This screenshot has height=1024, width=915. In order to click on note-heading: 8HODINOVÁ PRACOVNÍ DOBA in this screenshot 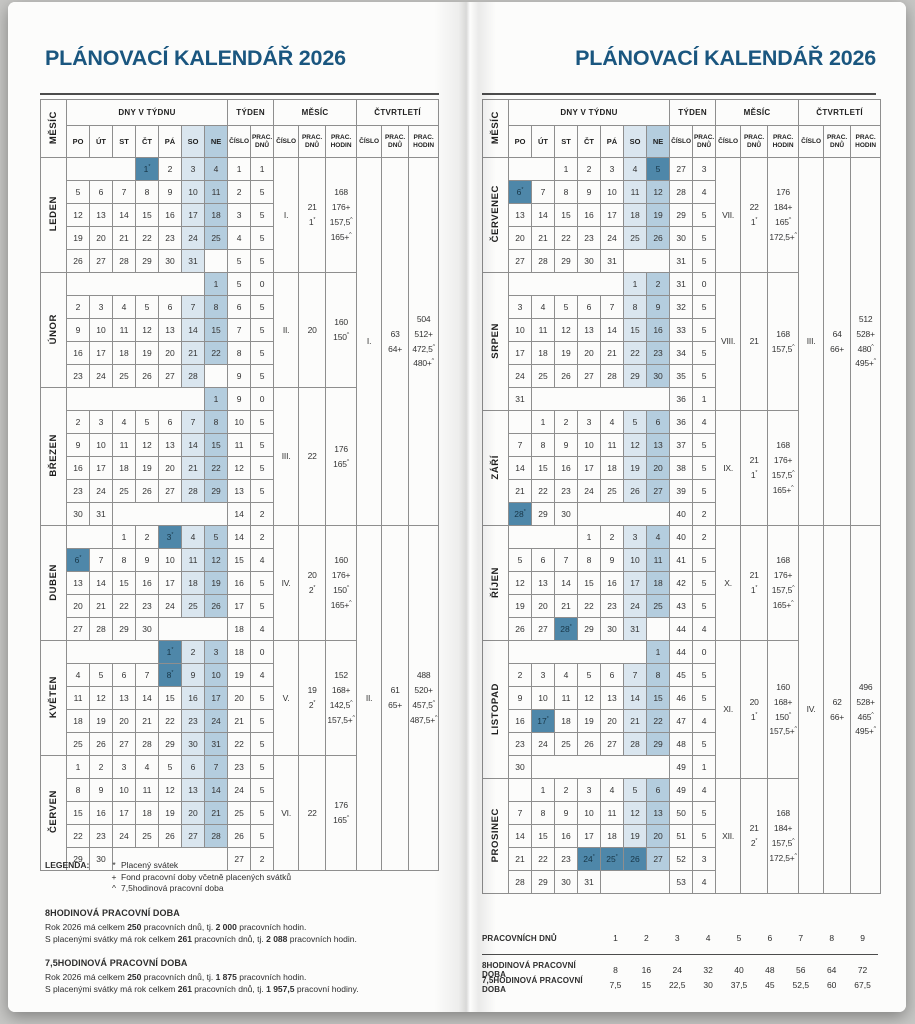, I will do `click(112, 912)`.